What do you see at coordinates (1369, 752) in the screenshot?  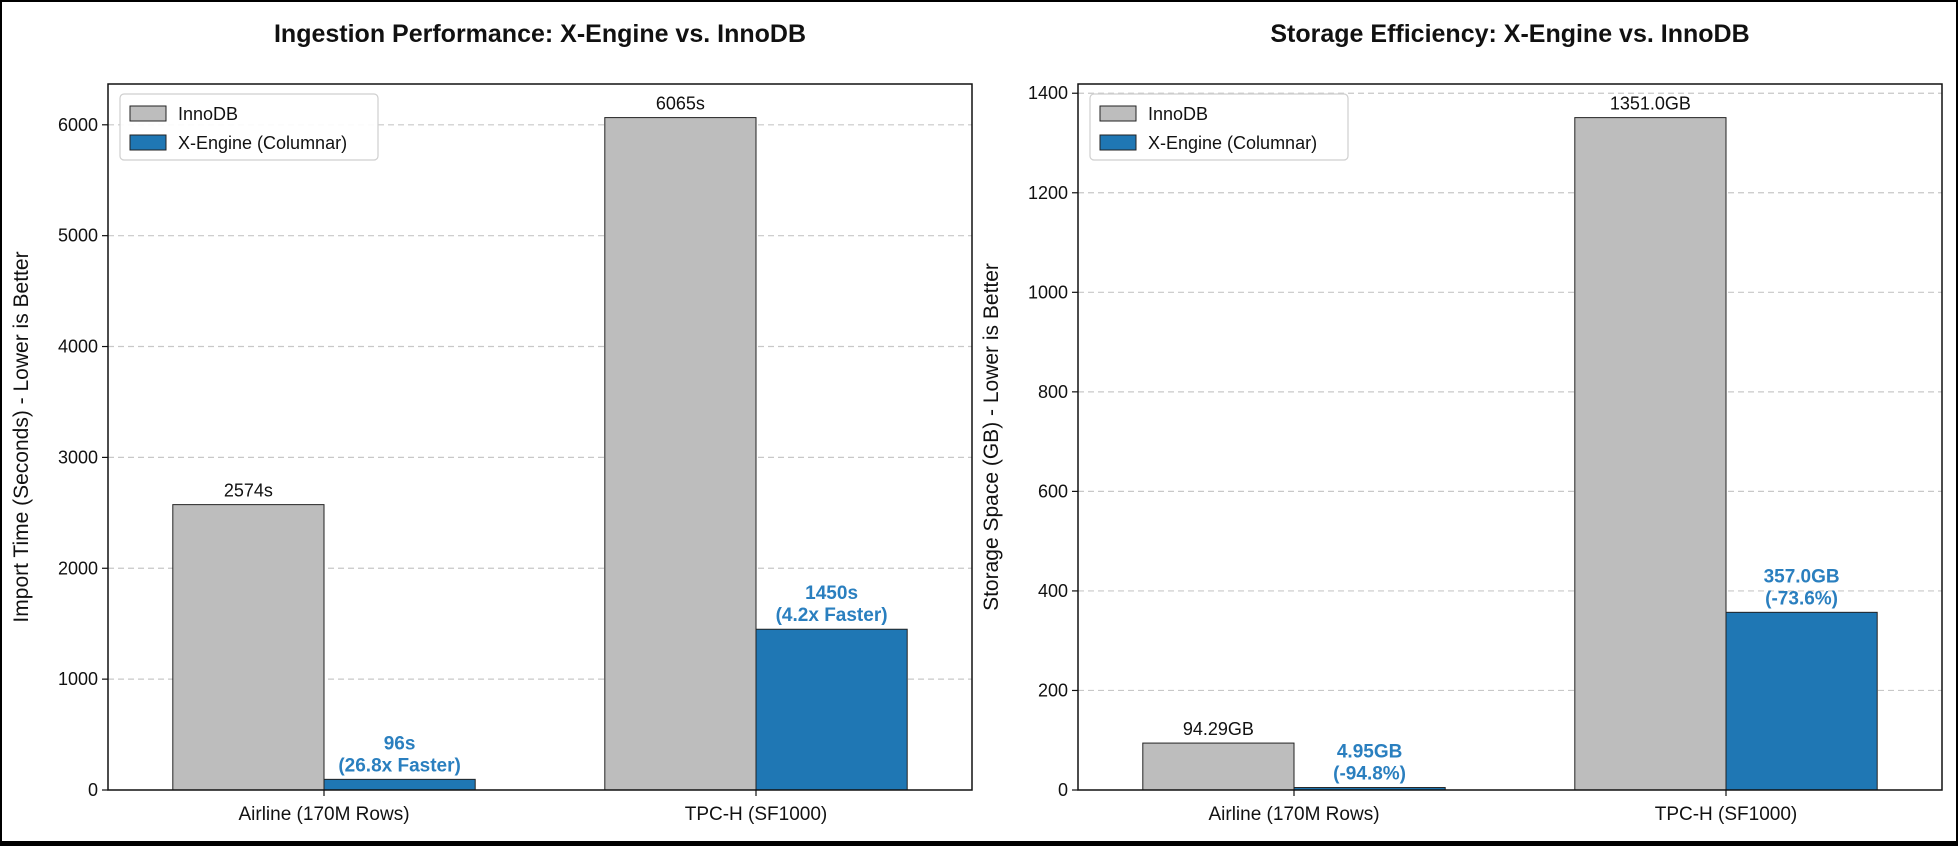 I see `chart2-data-label: 4.95GB` at bounding box center [1369, 752].